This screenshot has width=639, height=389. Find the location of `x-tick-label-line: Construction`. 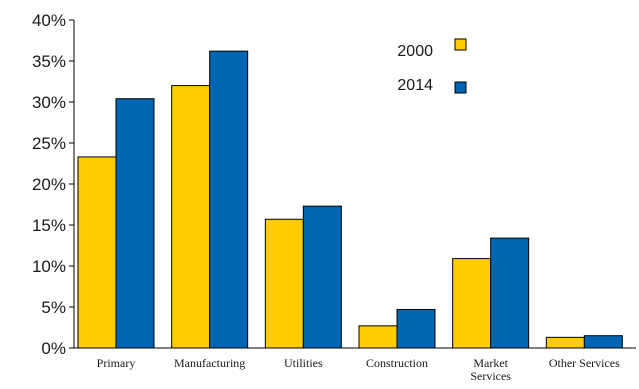

x-tick-label-line: Construction is located at coordinates (397, 363).